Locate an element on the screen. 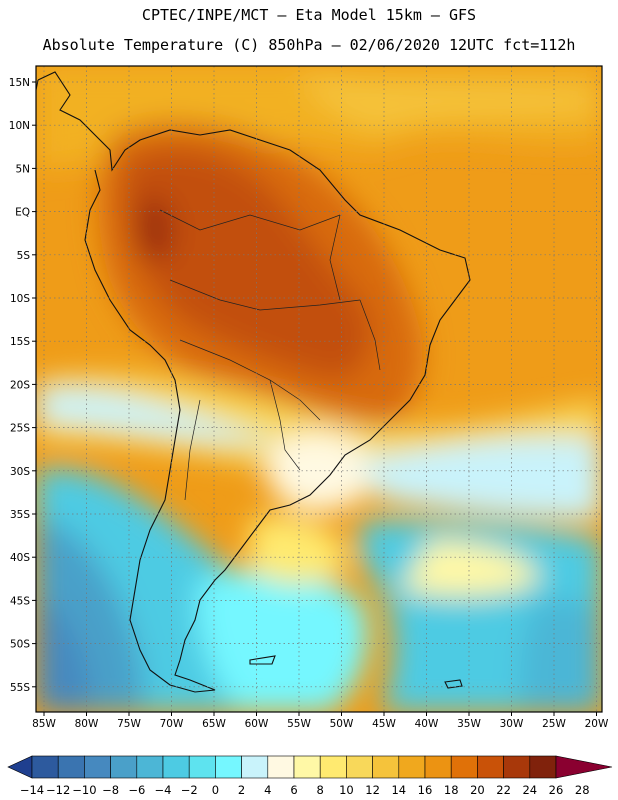 The width and height of the screenshot is (618, 800). colorbar-label: 2 is located at coordinates (241, 790).